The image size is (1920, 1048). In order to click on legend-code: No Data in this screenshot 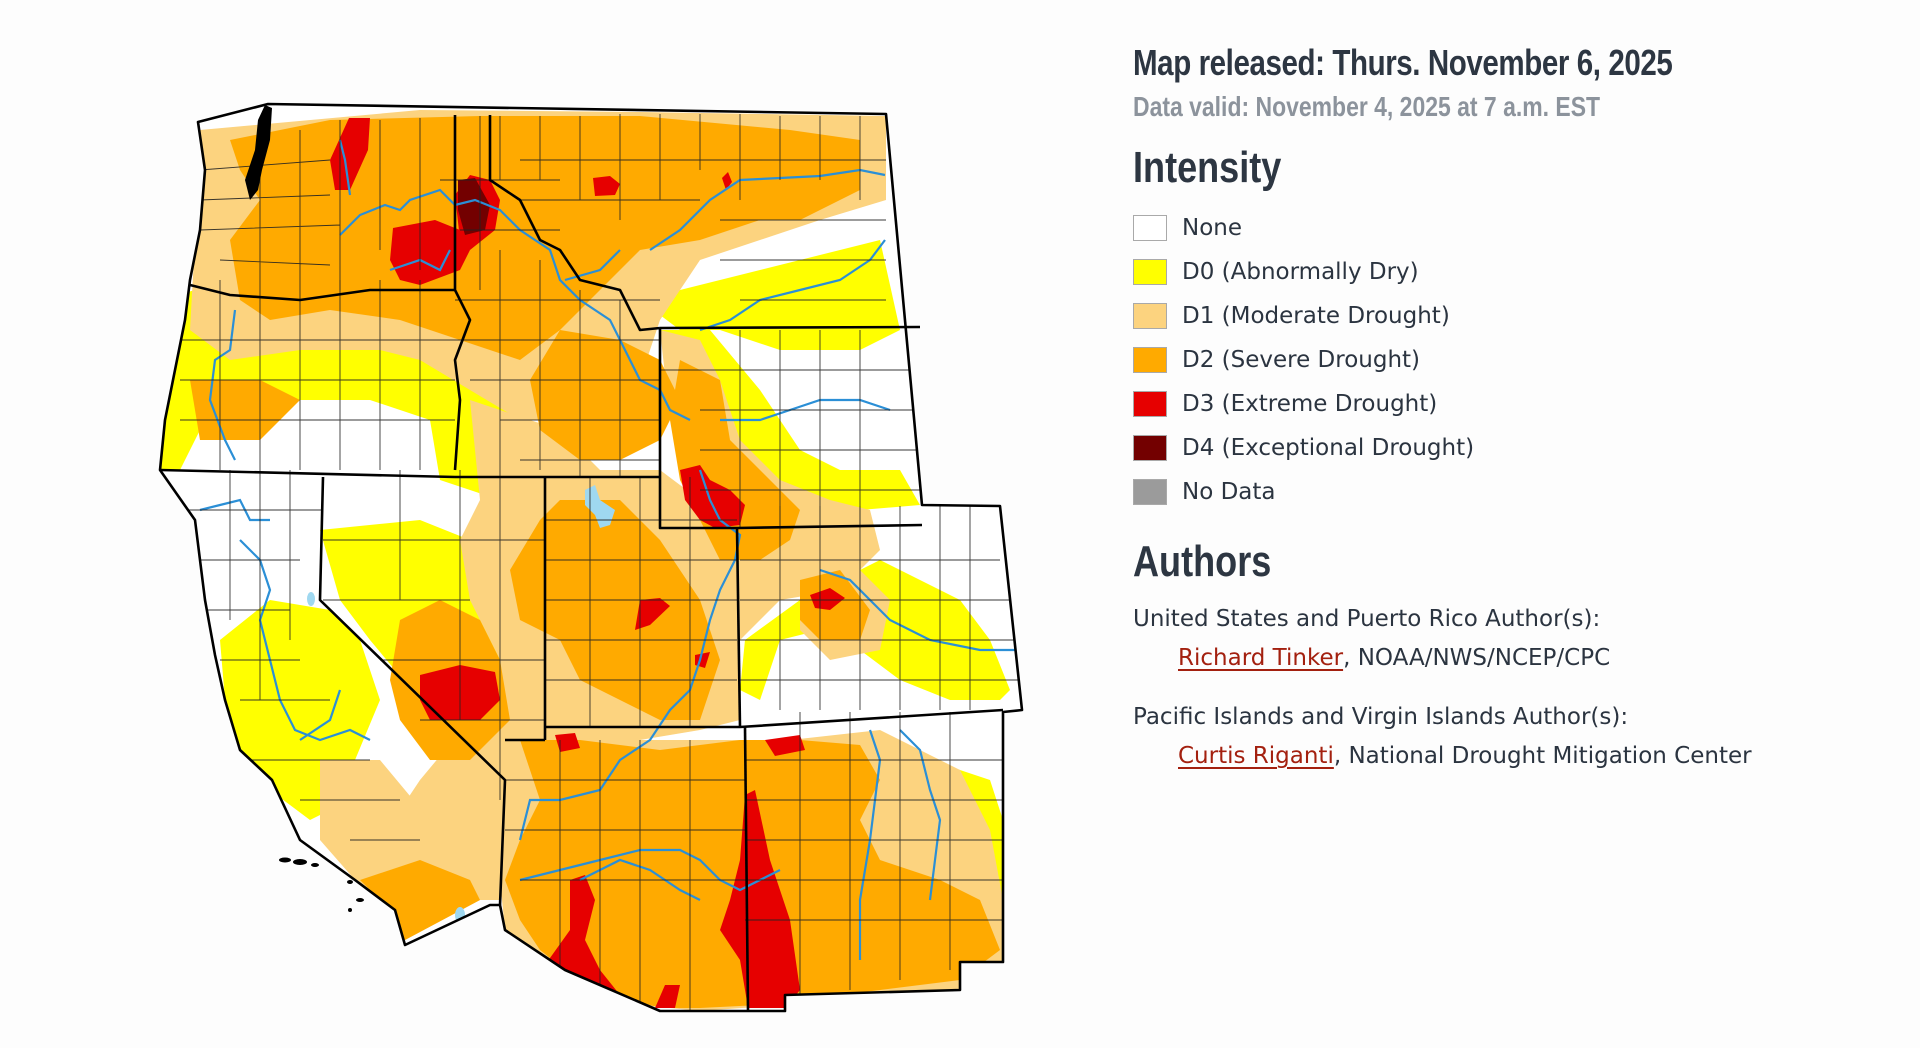, I will do `click(1229, 492)`.